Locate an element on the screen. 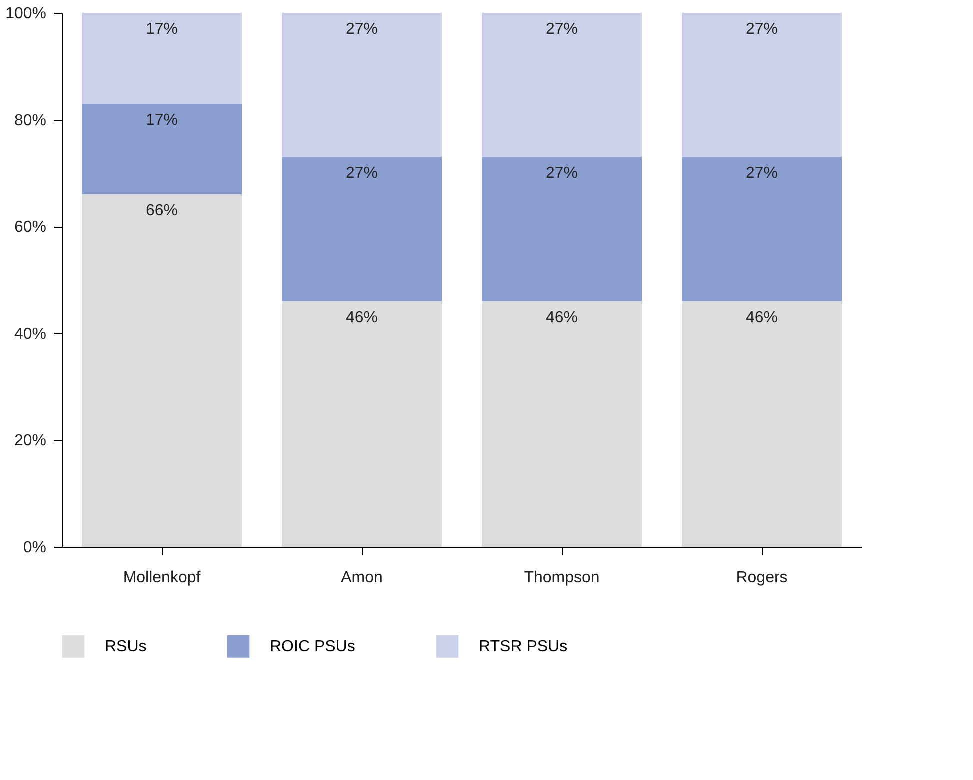 This screenshot has width=973, height=780. x-tick-label: Rogers is located at coordinates (762, 578).